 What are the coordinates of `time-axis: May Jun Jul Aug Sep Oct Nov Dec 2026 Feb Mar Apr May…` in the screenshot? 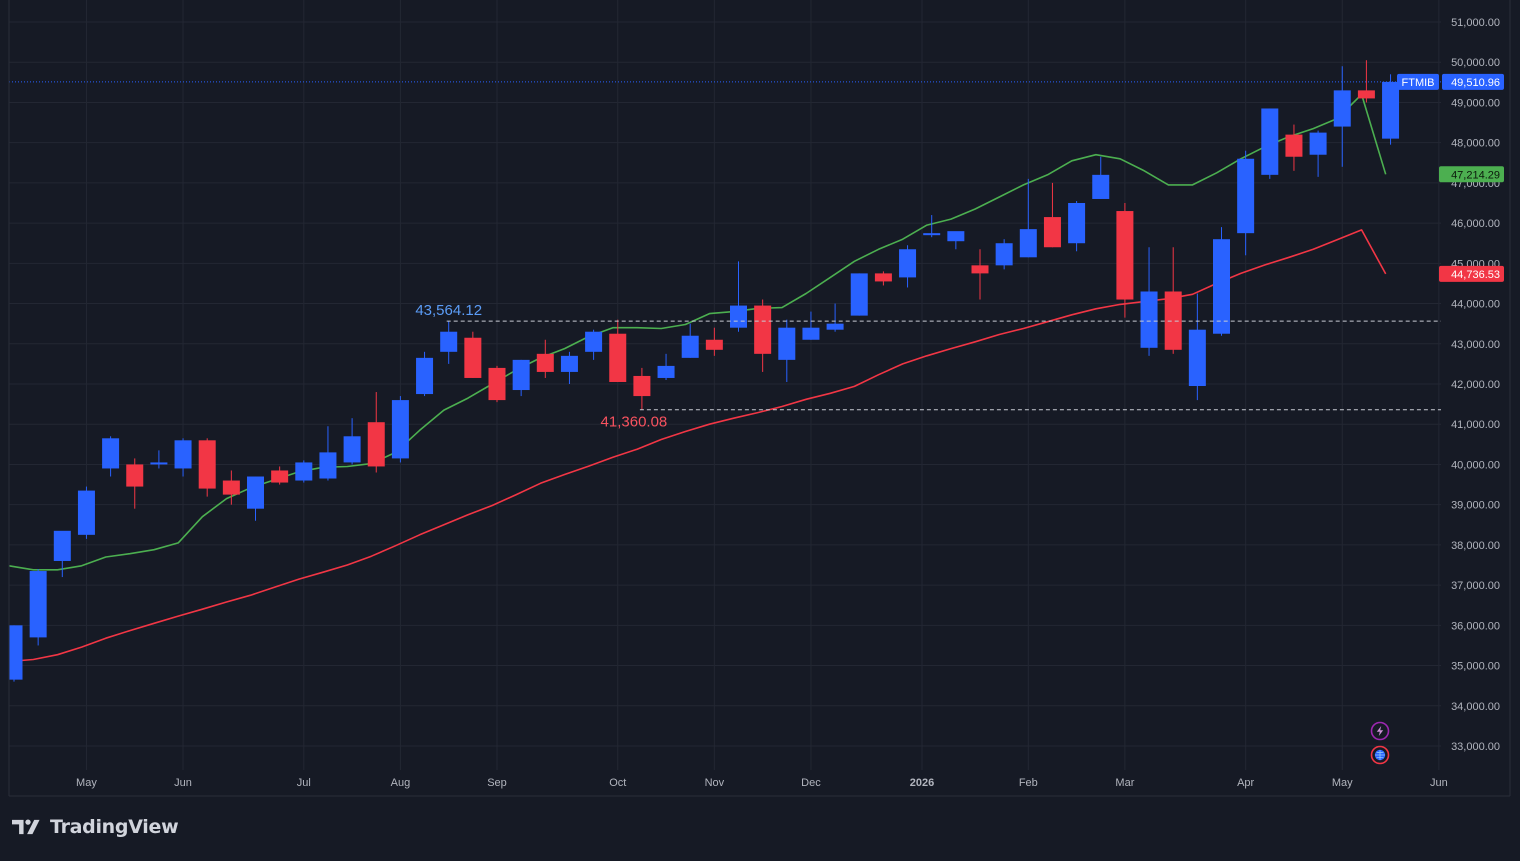 It's located at (762, 783).